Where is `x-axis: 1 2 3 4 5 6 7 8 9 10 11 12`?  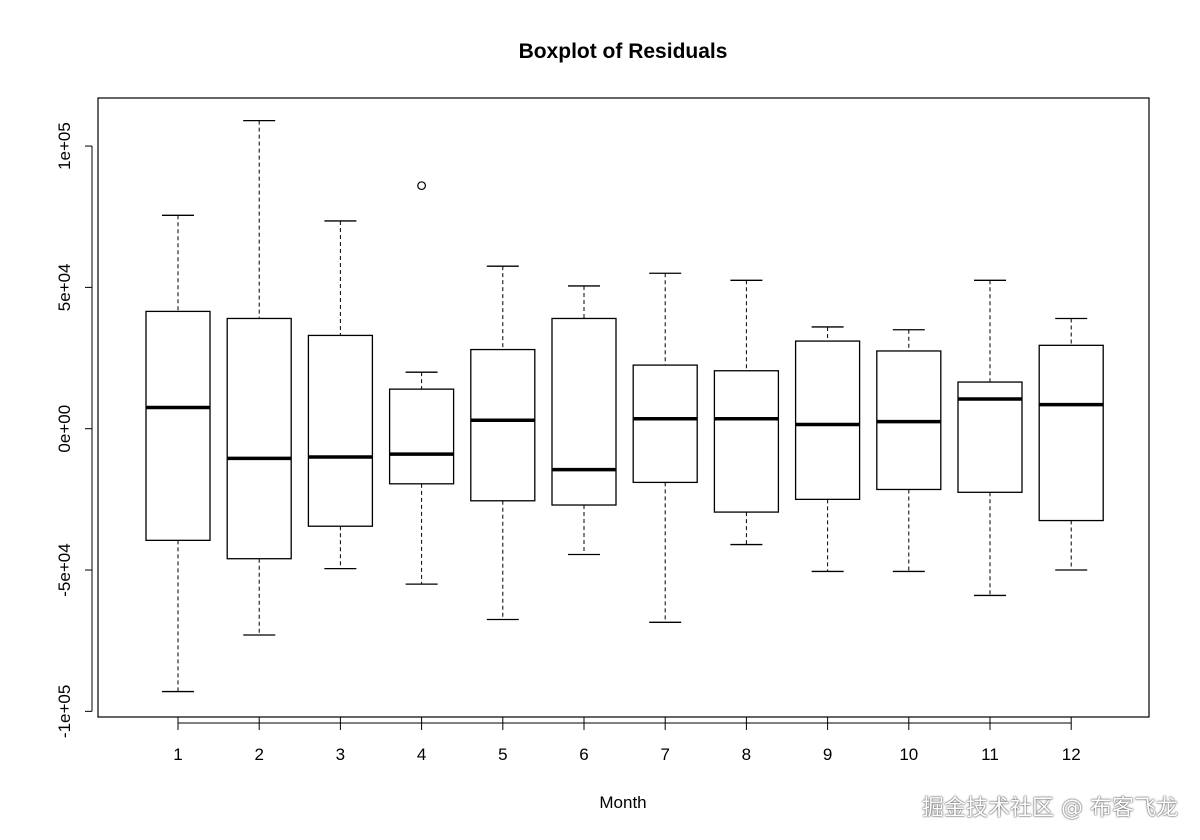
x-axis: 1 2 3 4 5 6 7 8 9 10 11 12 is located at coordinates (627, 740).